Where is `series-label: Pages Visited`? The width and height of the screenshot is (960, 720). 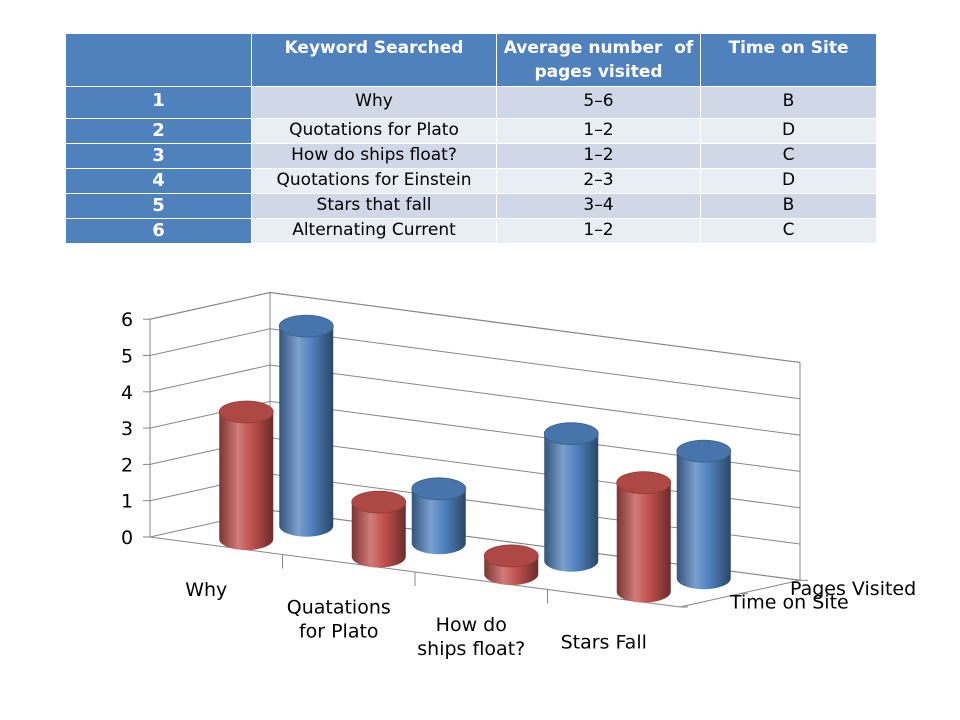 series-label: Pages Visited is located at coordinates (853, 589).